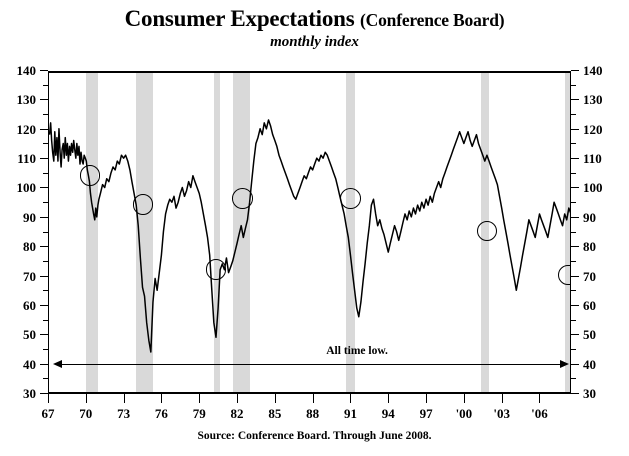  Describe the element at coordinates (29, 247) in the screenshot. I see `y-axis-label: 80` at that location.